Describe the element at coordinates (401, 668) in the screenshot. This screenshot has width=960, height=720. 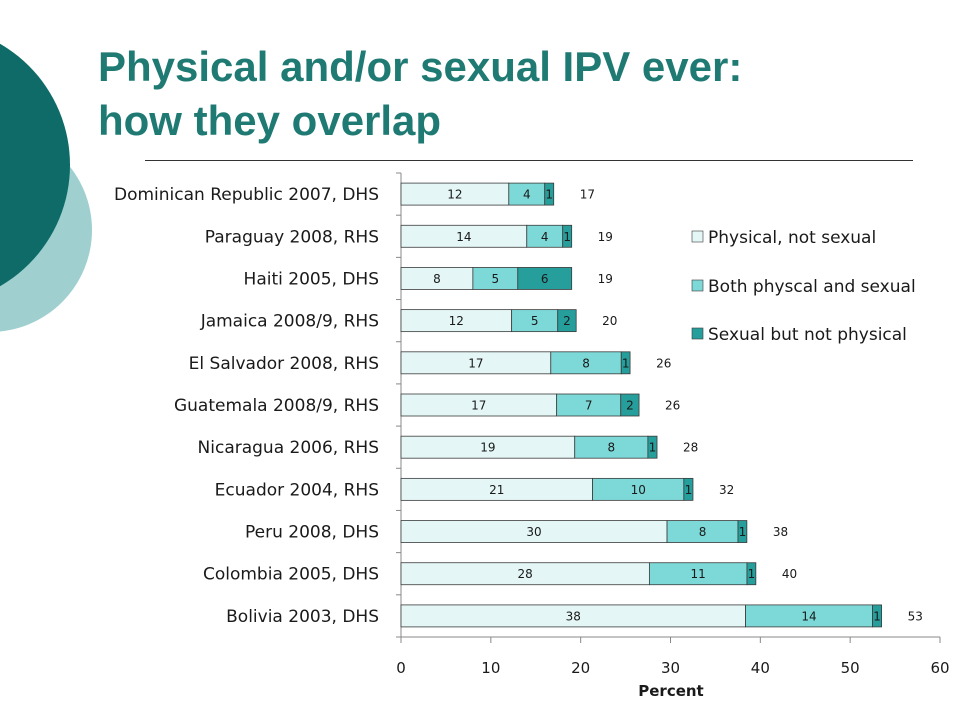
I see `x-tick-label: 0` at that location.